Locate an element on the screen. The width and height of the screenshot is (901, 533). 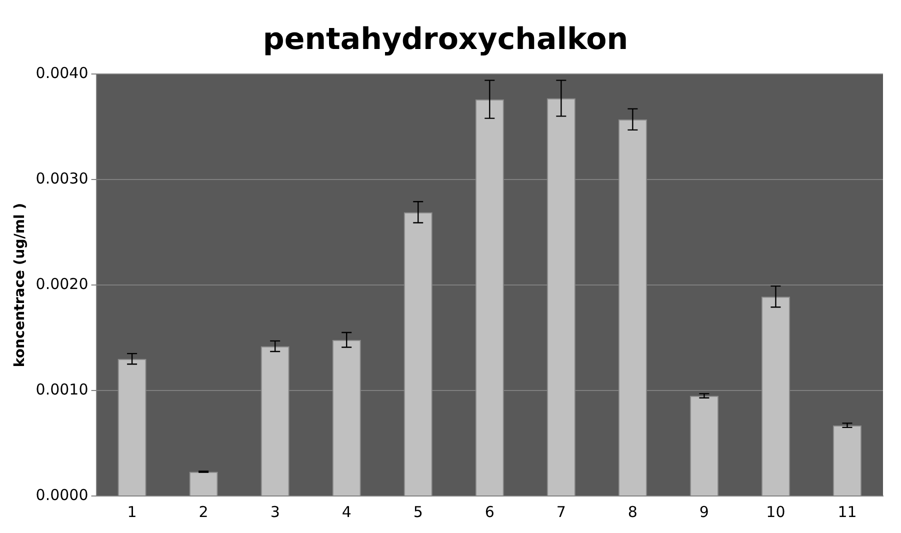
x-tick-label: 8 is located at coordinates (633, 511).